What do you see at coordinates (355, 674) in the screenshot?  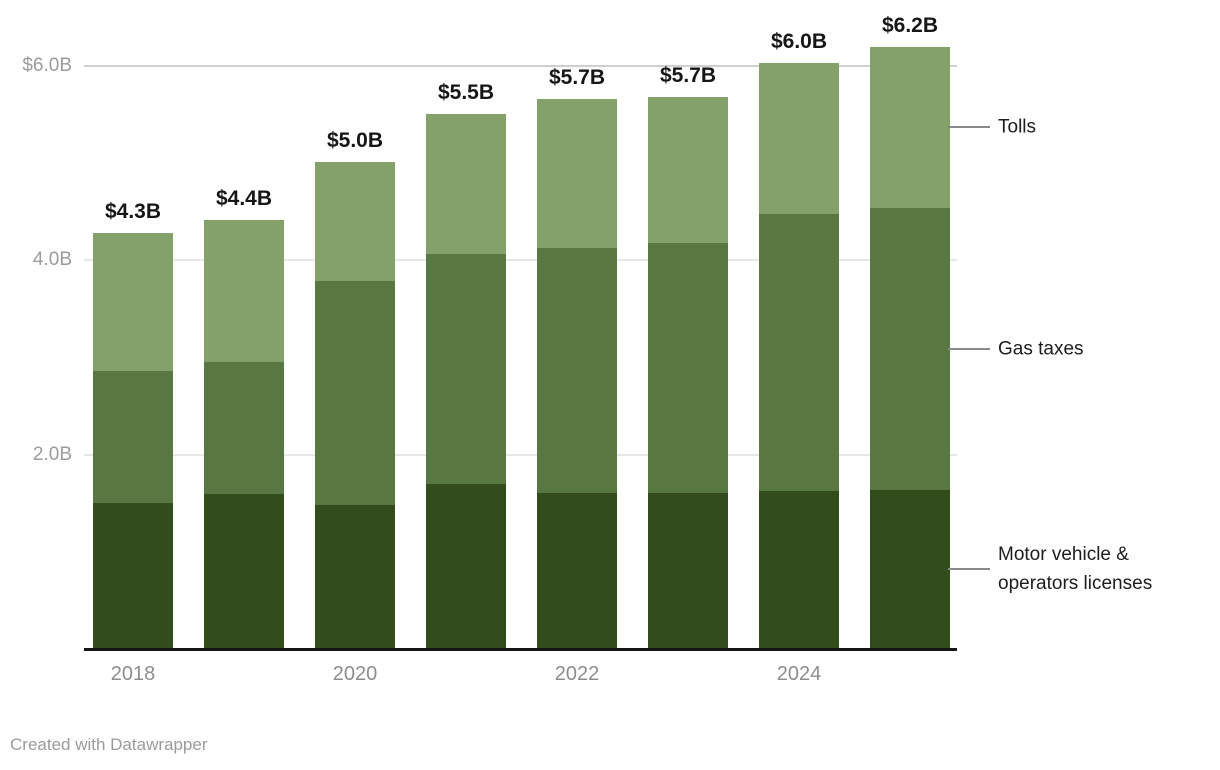 I see `x-axis-tick-label: 2020` at bounding box center [355, 674].